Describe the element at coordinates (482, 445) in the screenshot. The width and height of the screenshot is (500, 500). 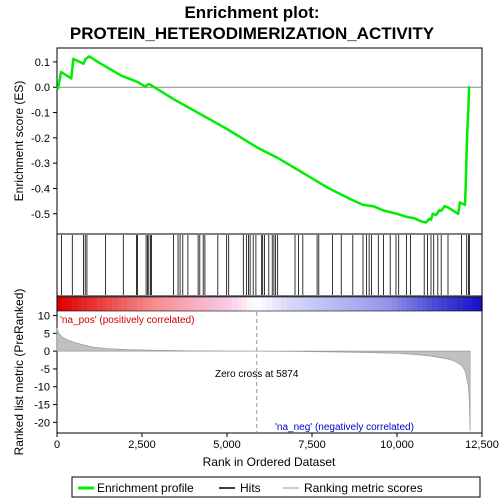
I see `x-tick-label: 12,500` at that location.